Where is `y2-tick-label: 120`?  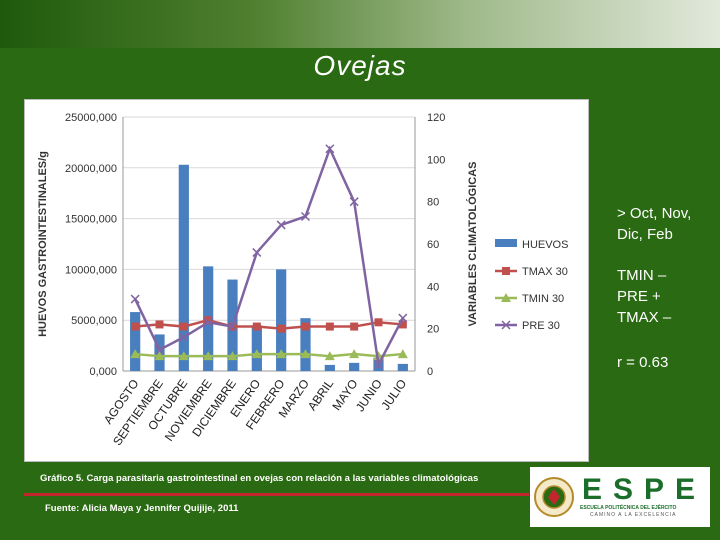 y2-tick-label: 120 is located at coordinates (436, 118).